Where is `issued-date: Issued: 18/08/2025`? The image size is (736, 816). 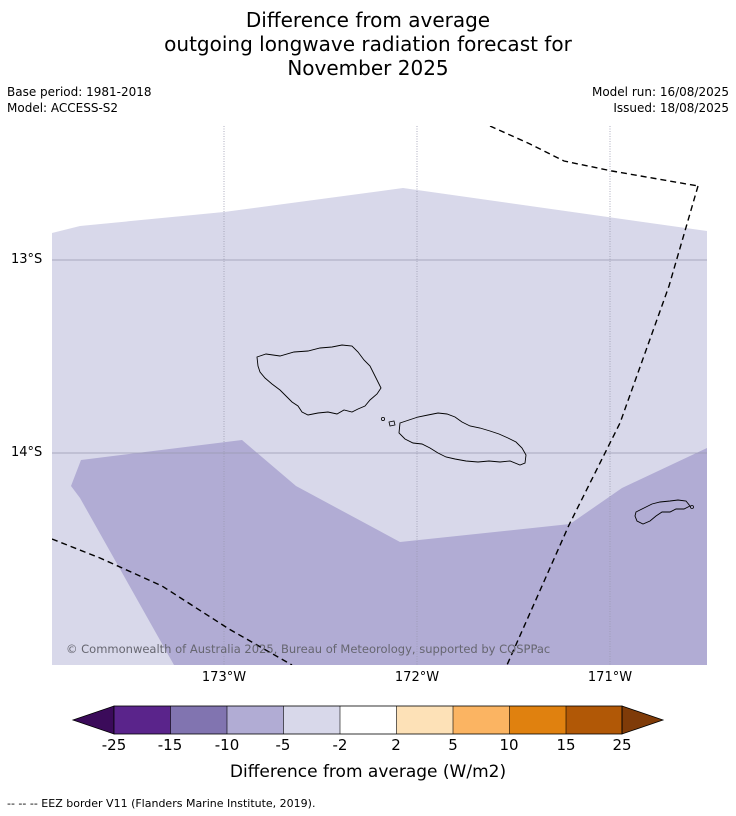 issued-date: Issued: 18/08/2025 is located at coordinates (671, 108).